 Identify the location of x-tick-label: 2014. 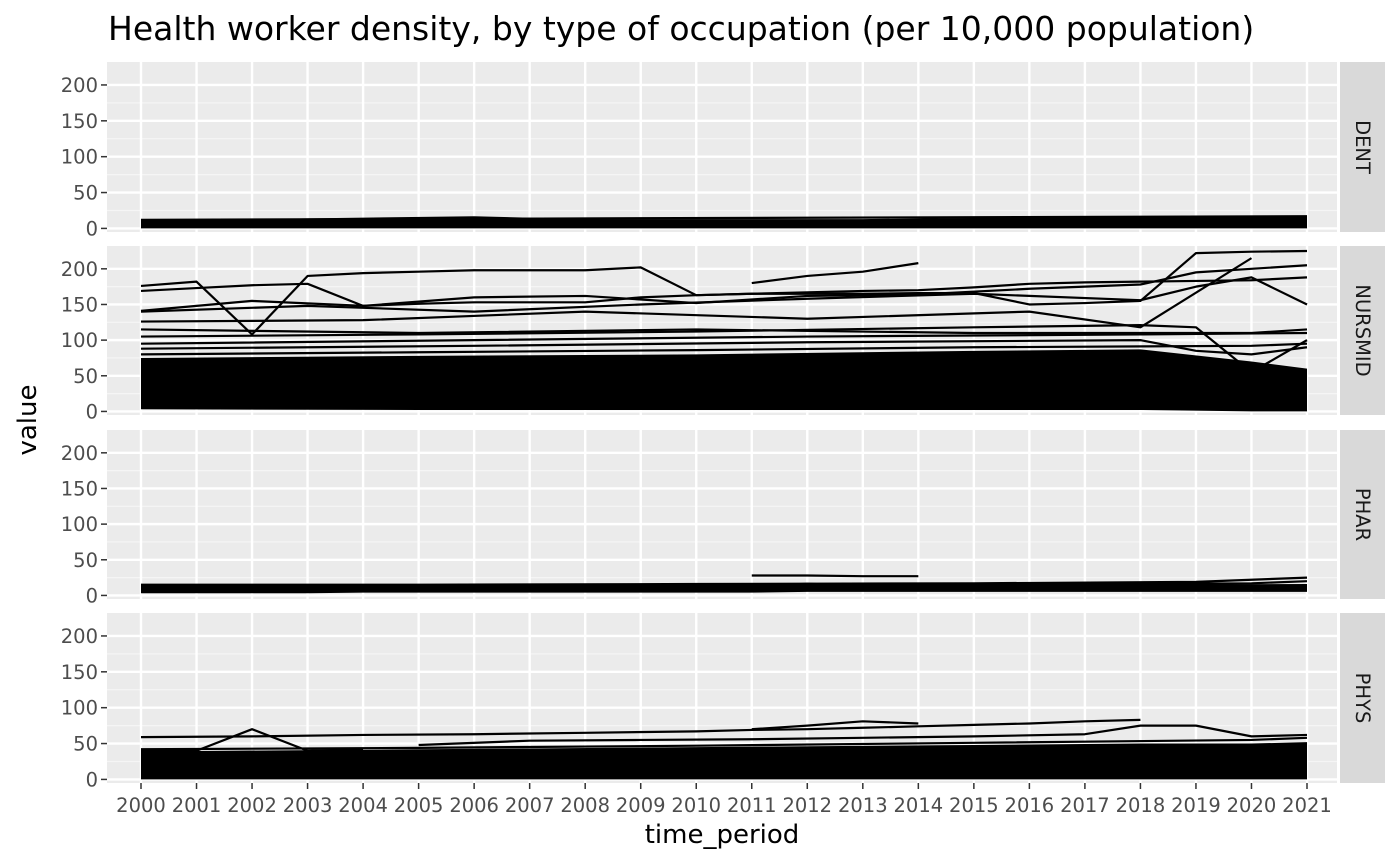
(919, 805).